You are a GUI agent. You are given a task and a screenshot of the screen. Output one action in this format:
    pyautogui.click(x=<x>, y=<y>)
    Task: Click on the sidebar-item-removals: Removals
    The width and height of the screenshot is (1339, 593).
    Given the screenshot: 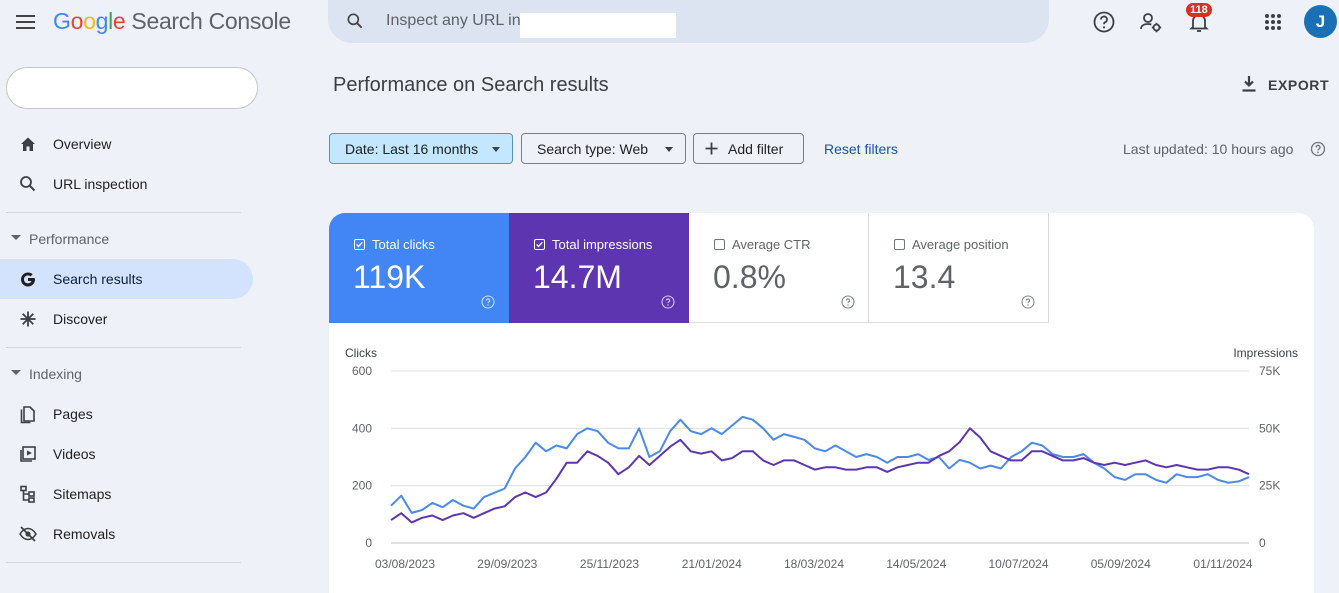 What is the action you would take?
    pyautogui.click(x=126, y=534)
    